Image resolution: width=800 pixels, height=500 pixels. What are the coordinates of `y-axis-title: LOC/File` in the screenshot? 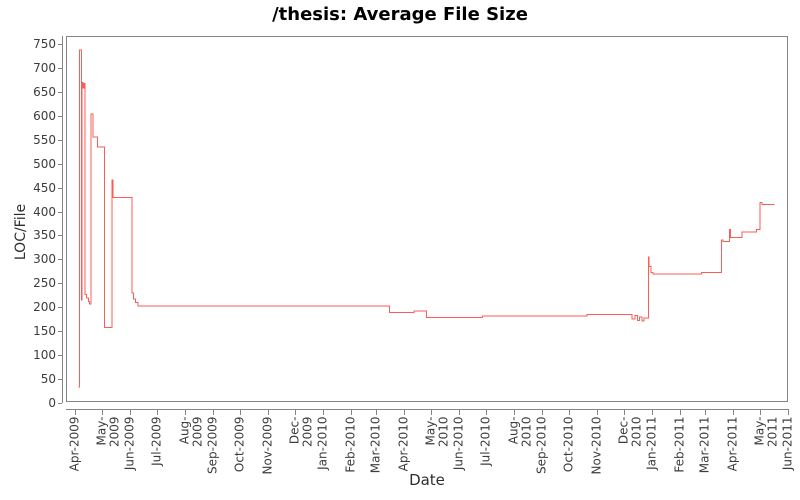 It's located at (21, 232).